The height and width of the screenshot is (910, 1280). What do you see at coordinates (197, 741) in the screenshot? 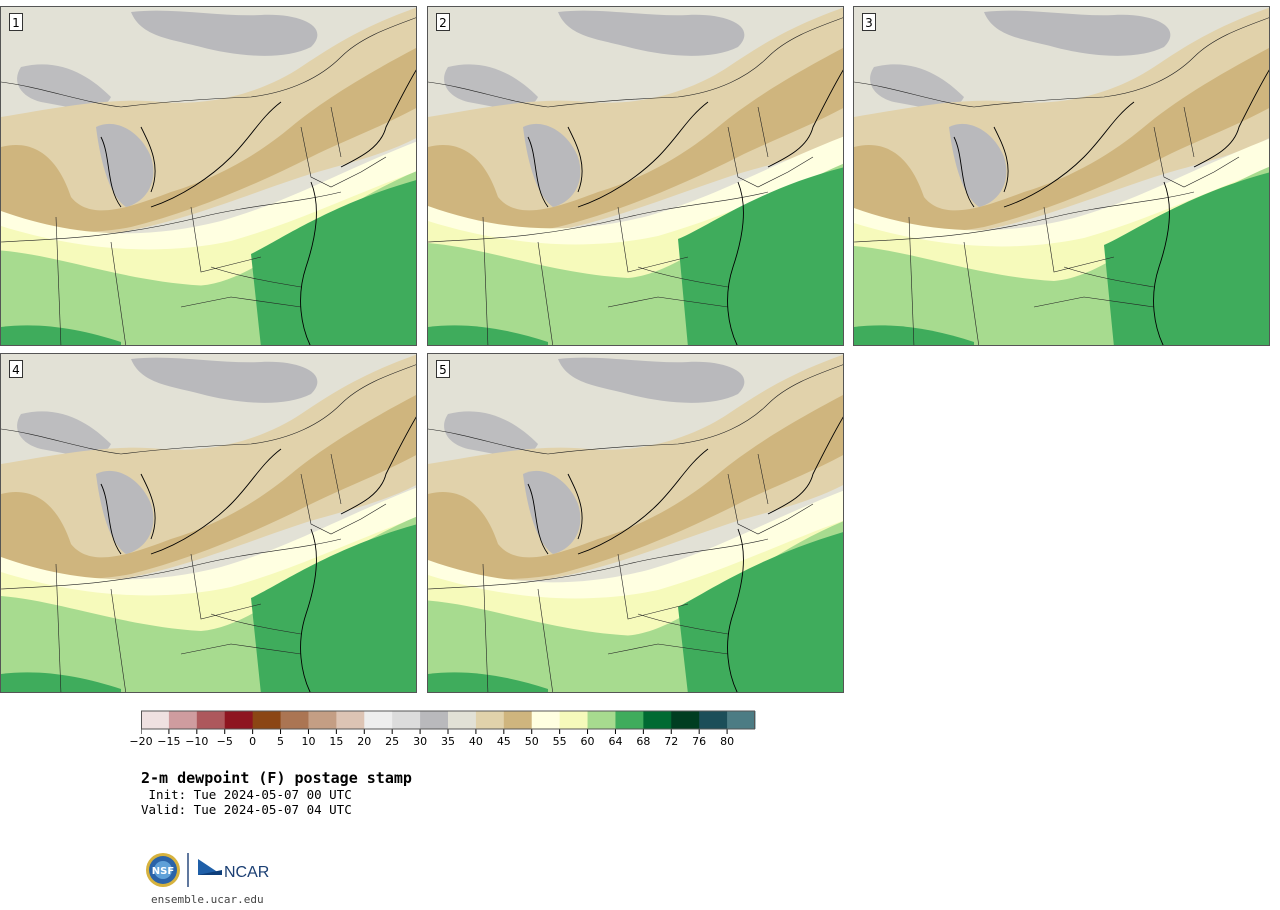
I see `colorbar-tick-label: −10` at bounding box center [197, 741].